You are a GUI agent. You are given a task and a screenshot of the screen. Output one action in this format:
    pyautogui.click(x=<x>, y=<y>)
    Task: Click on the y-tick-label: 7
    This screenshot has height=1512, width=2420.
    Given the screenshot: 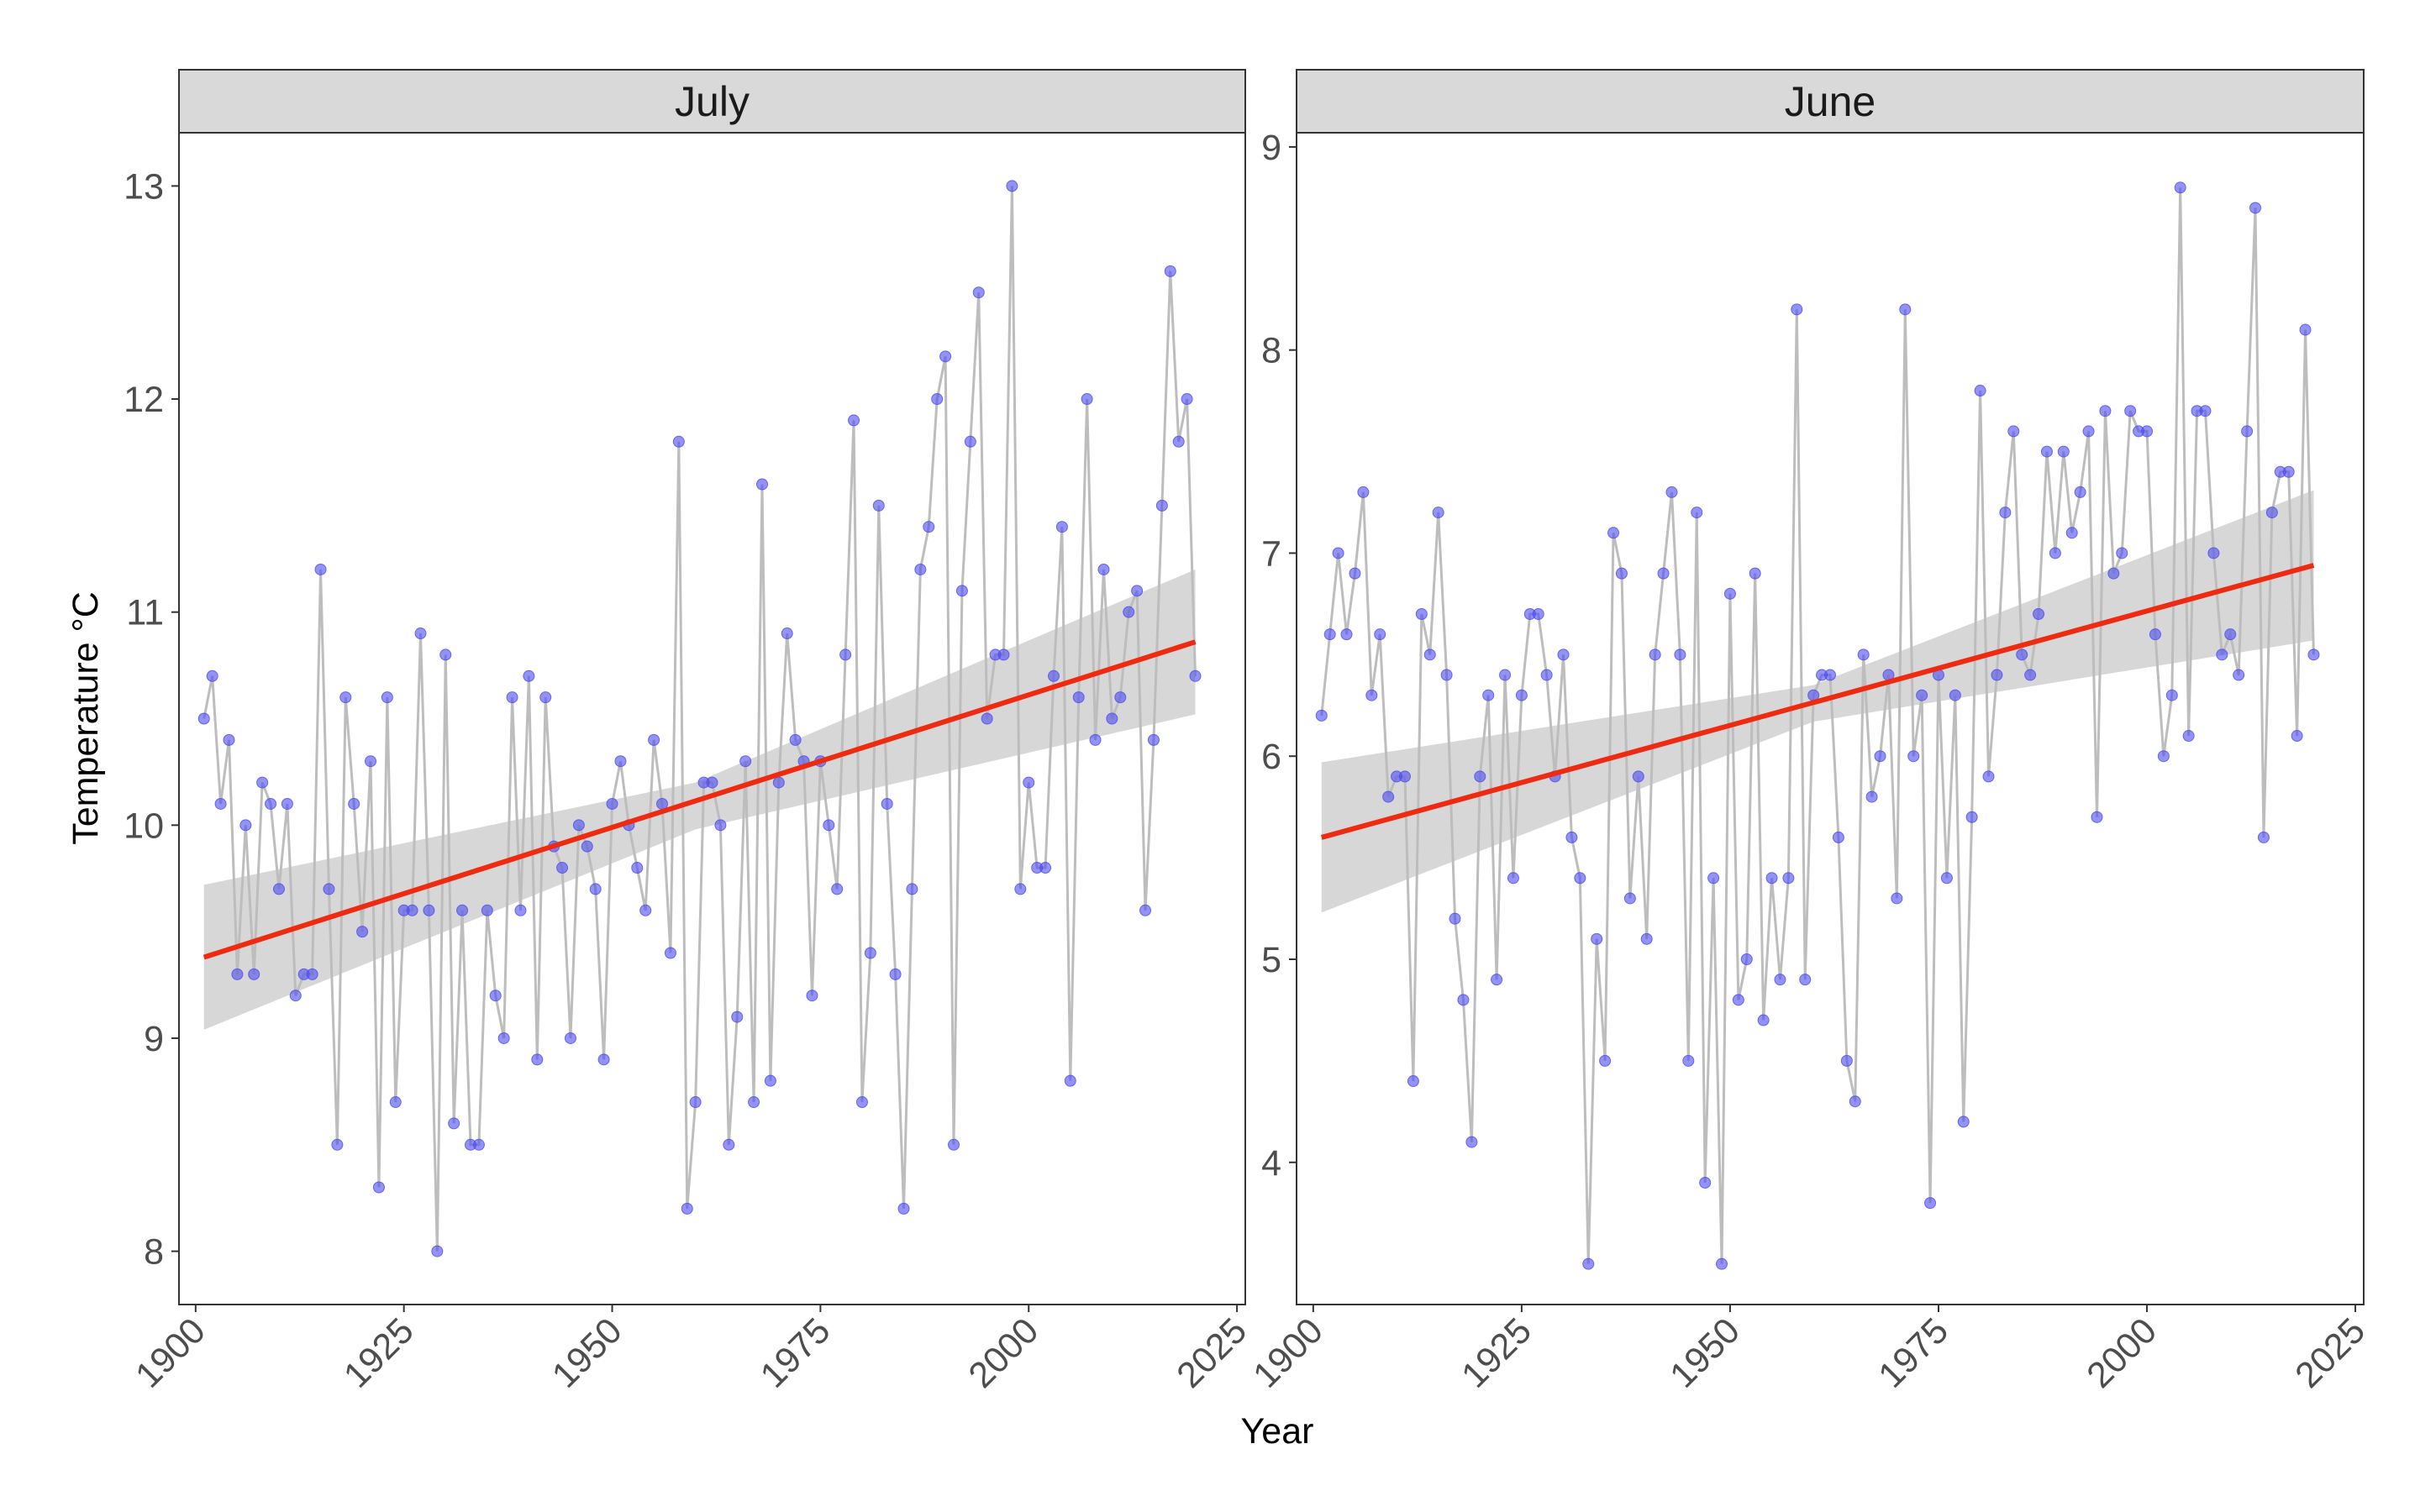 What is the action you would take?
    pyautogui.click(x=1271, y=553)
    